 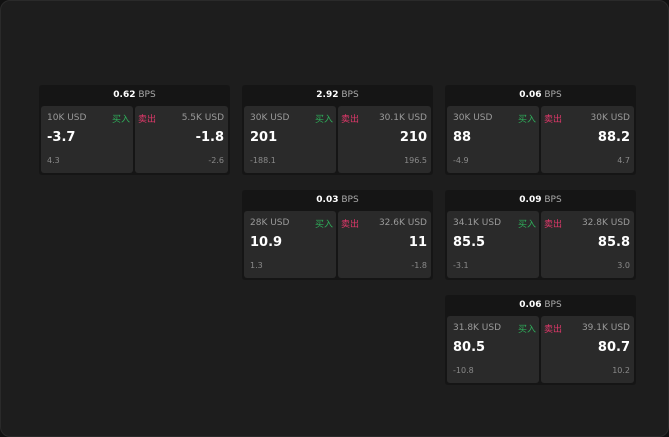 I want to click on spread-header: 0.03 BPS, so click(x=337, y=200).